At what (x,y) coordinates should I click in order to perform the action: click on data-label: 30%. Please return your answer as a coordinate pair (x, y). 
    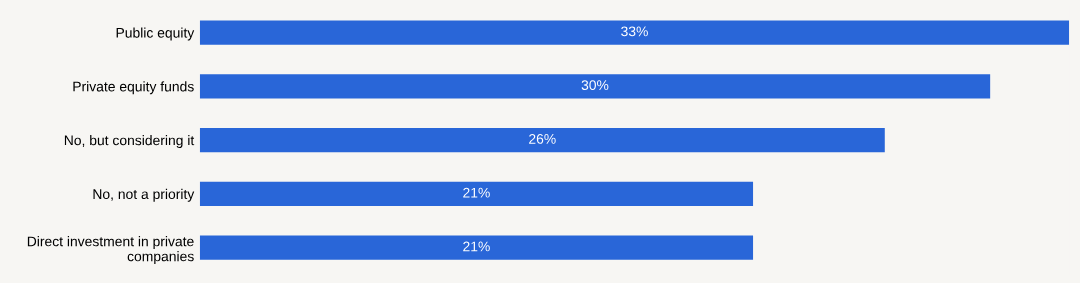
    Looking at the image, I should click on (595, 85).